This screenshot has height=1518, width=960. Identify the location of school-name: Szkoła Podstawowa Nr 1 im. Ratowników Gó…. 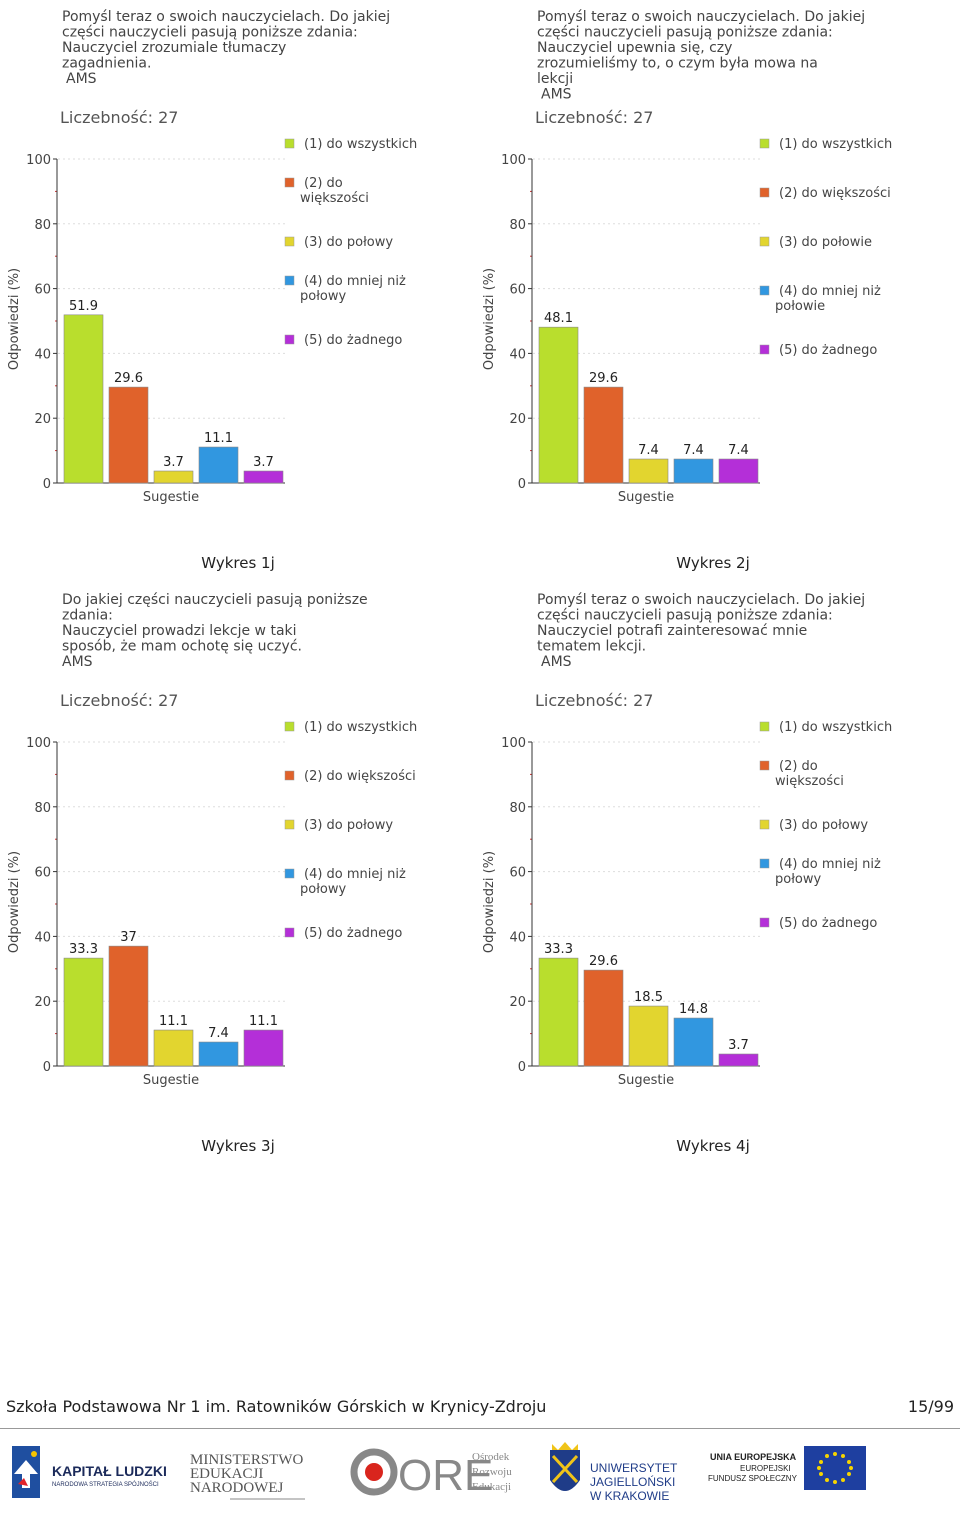
(276, 1406).